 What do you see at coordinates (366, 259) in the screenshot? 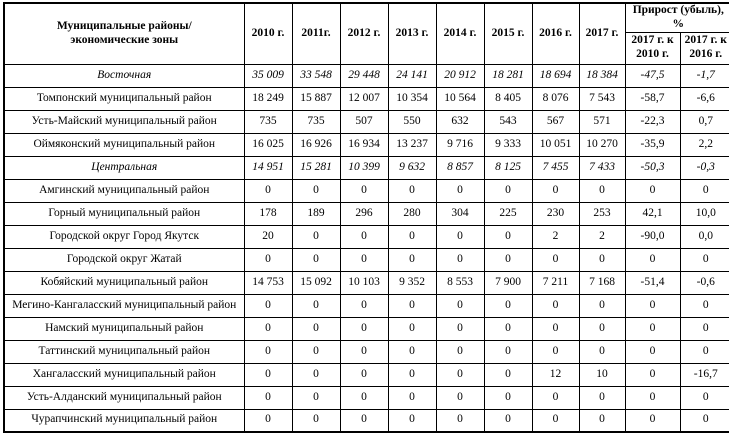
I see `table-row: Городской округ Жатай 0 0 0 0 0 0 0 0 0 0` at bounding box center [366, 259].